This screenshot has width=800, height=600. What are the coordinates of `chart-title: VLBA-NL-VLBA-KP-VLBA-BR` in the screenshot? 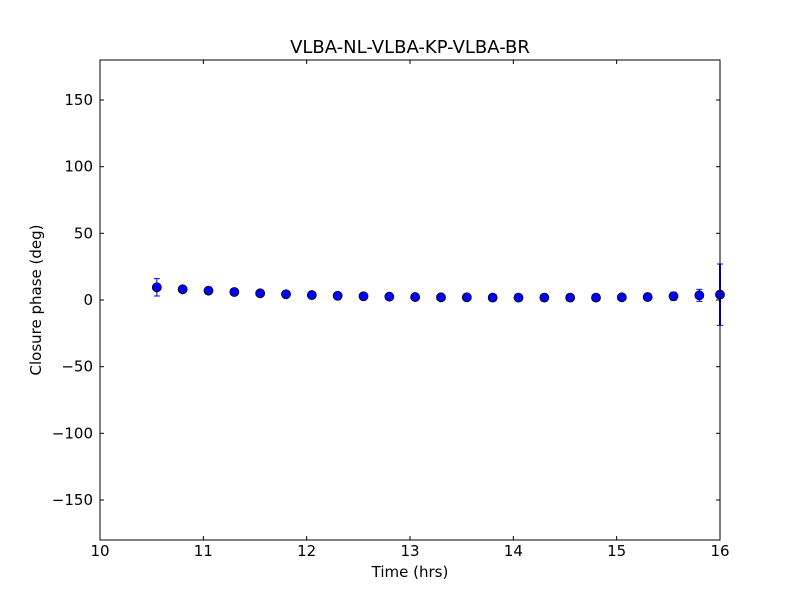 It's located at (410, 47).